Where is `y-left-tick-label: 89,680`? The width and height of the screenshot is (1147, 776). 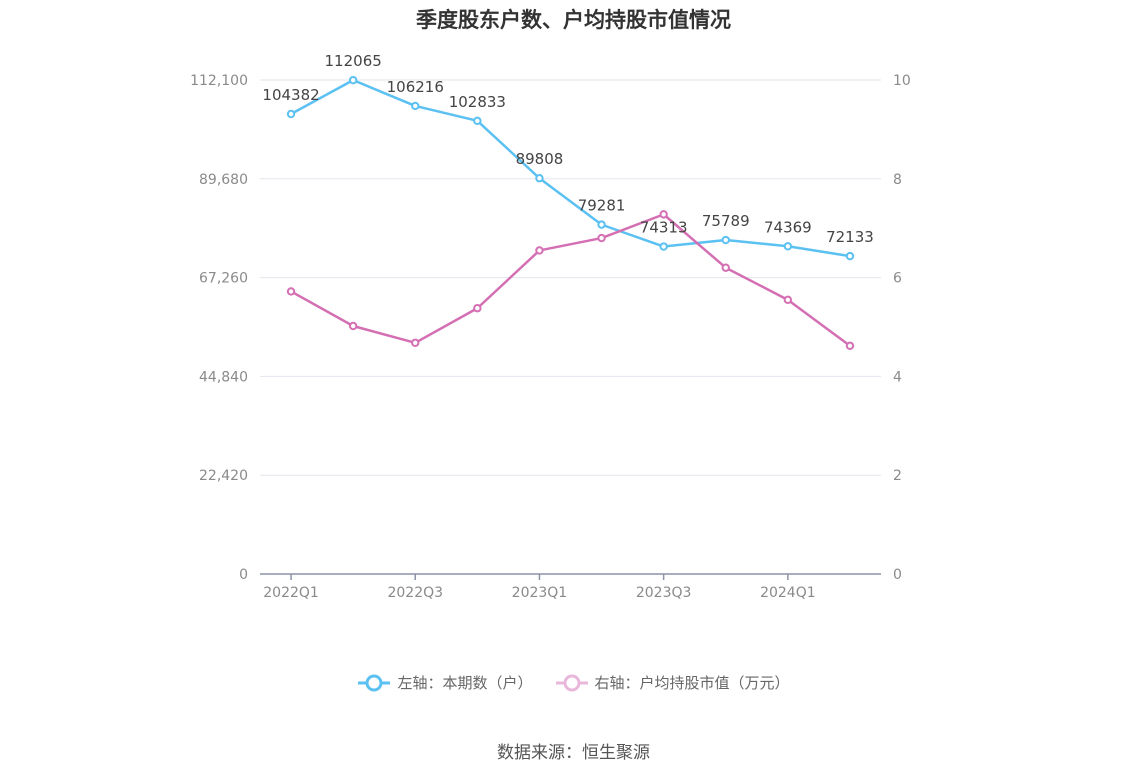
y-left-tick-label: 89,680 is located at coordinates (223, 180).